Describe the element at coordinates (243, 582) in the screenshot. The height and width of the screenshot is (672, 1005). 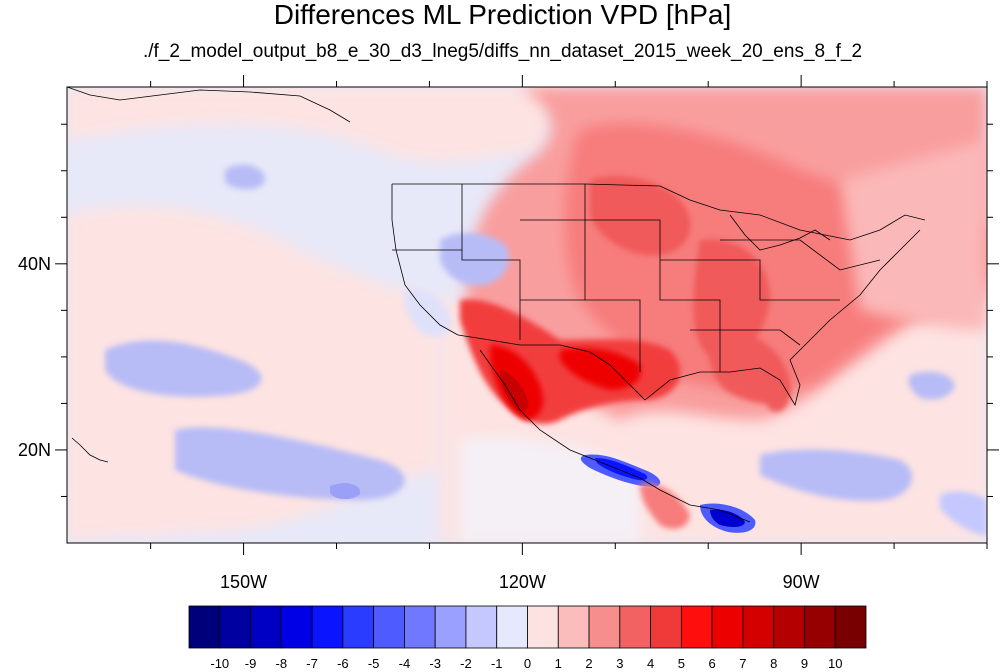
I see `x-tick-label: 150W` at that location.